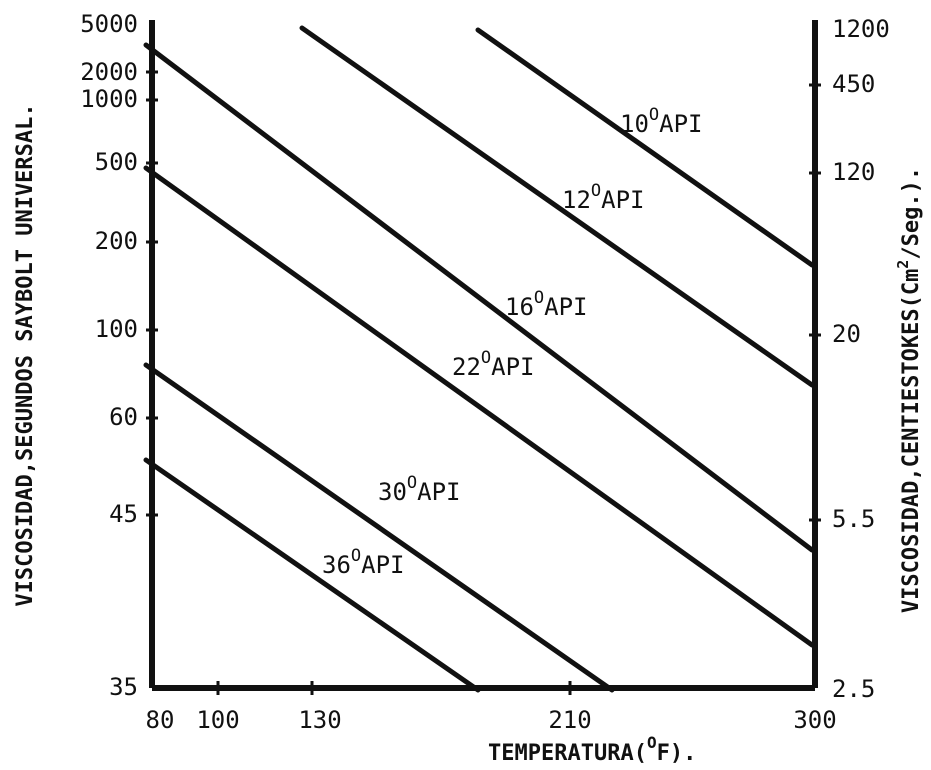  Describe the element at coordinates (846, 334) in the screenshot. I see `y-right-tick-label: 20` at that location.